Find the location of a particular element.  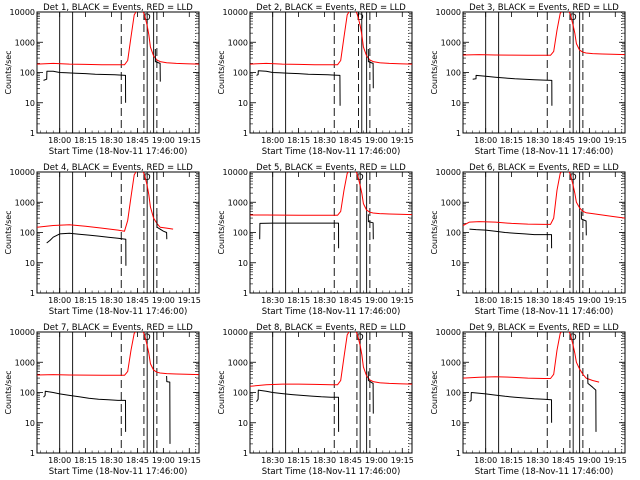

panel-title: Det 5, BLACK = Events, RED = LLD is located at coordinates (331, 168).